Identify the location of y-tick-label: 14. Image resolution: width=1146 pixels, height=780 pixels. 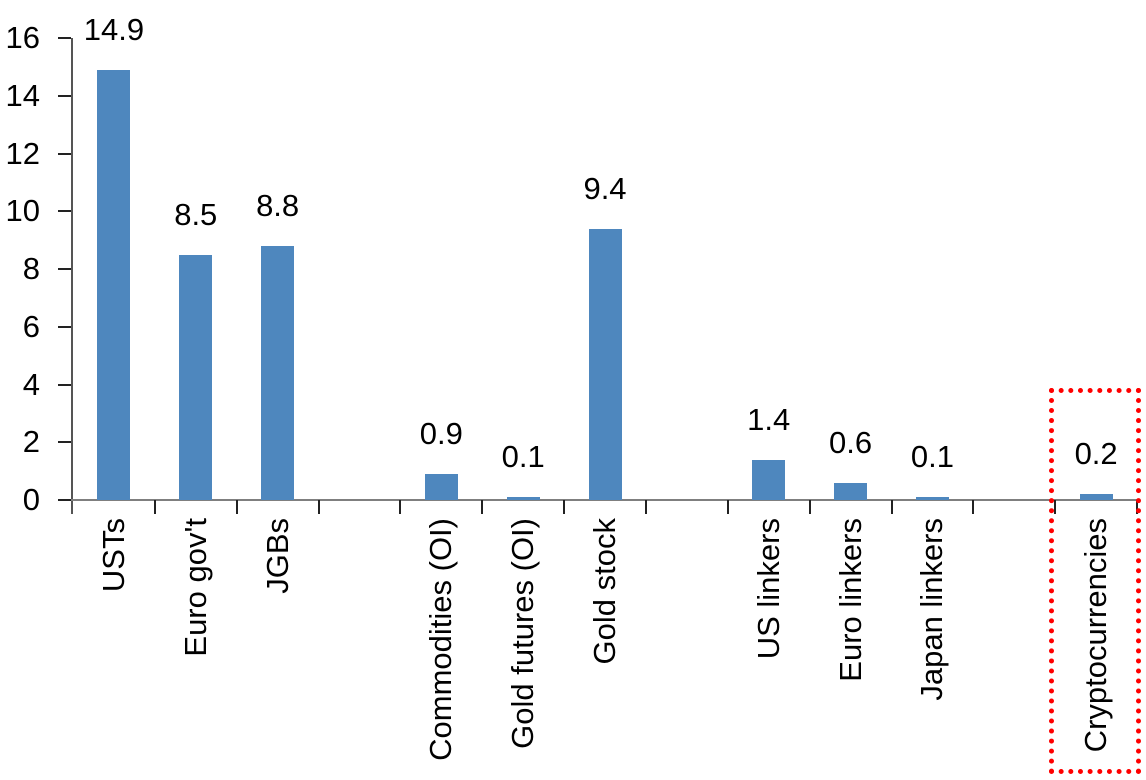
(22, 95).